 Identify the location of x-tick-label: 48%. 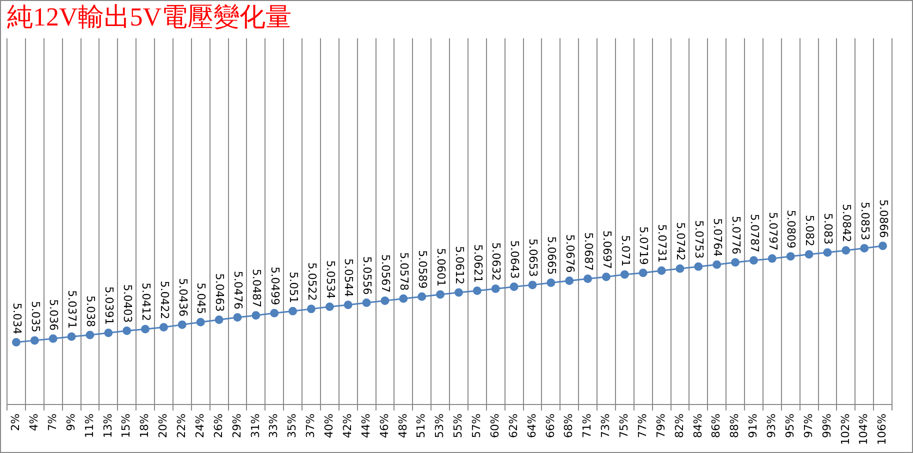
(403, 426).